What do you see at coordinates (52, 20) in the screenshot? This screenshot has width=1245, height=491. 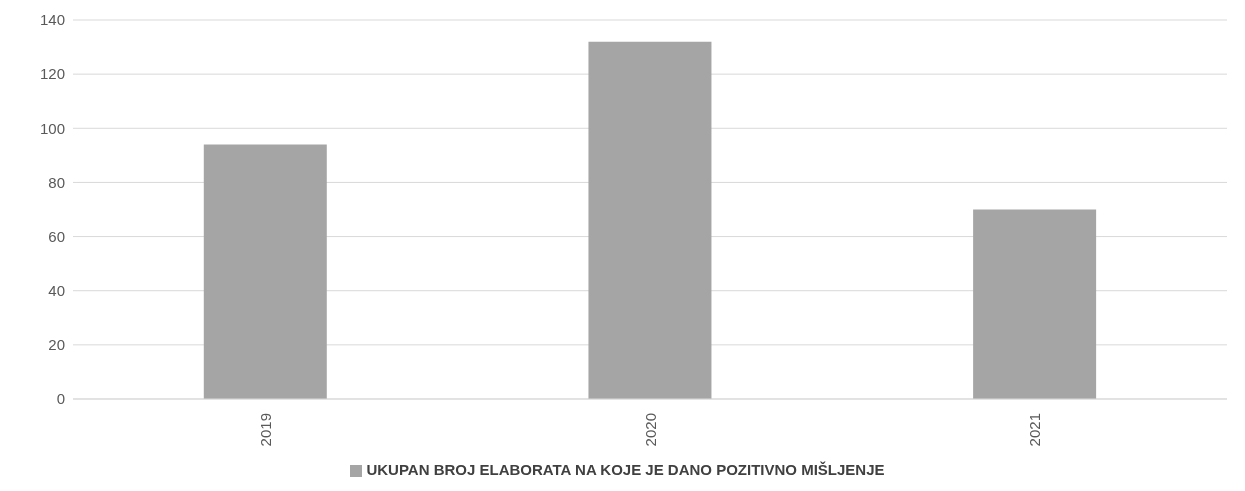 I see `y-tick-label: 140` at bounding box center [52, 20].